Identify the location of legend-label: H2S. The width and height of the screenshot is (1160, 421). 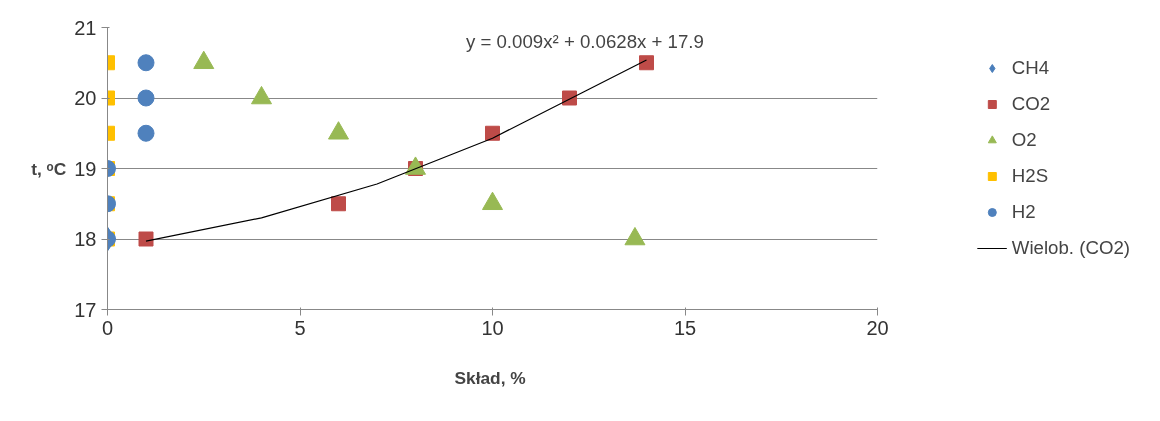
(1030, 176).